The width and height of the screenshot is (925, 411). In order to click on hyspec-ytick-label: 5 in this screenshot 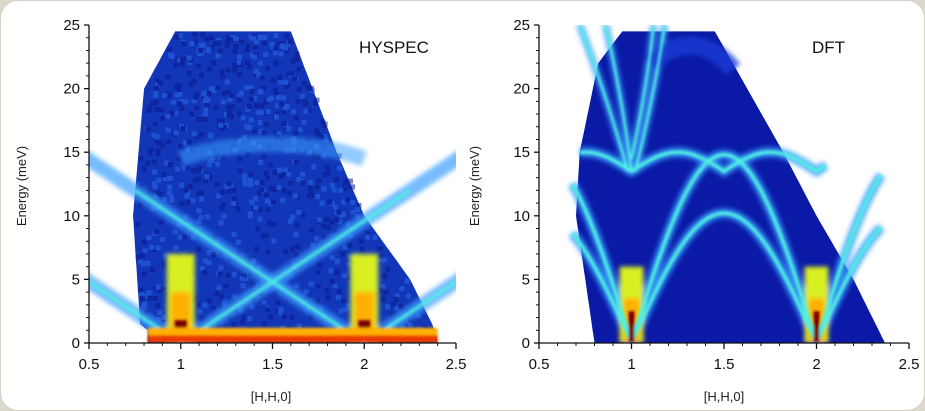, I will do `click(76, 279)`.